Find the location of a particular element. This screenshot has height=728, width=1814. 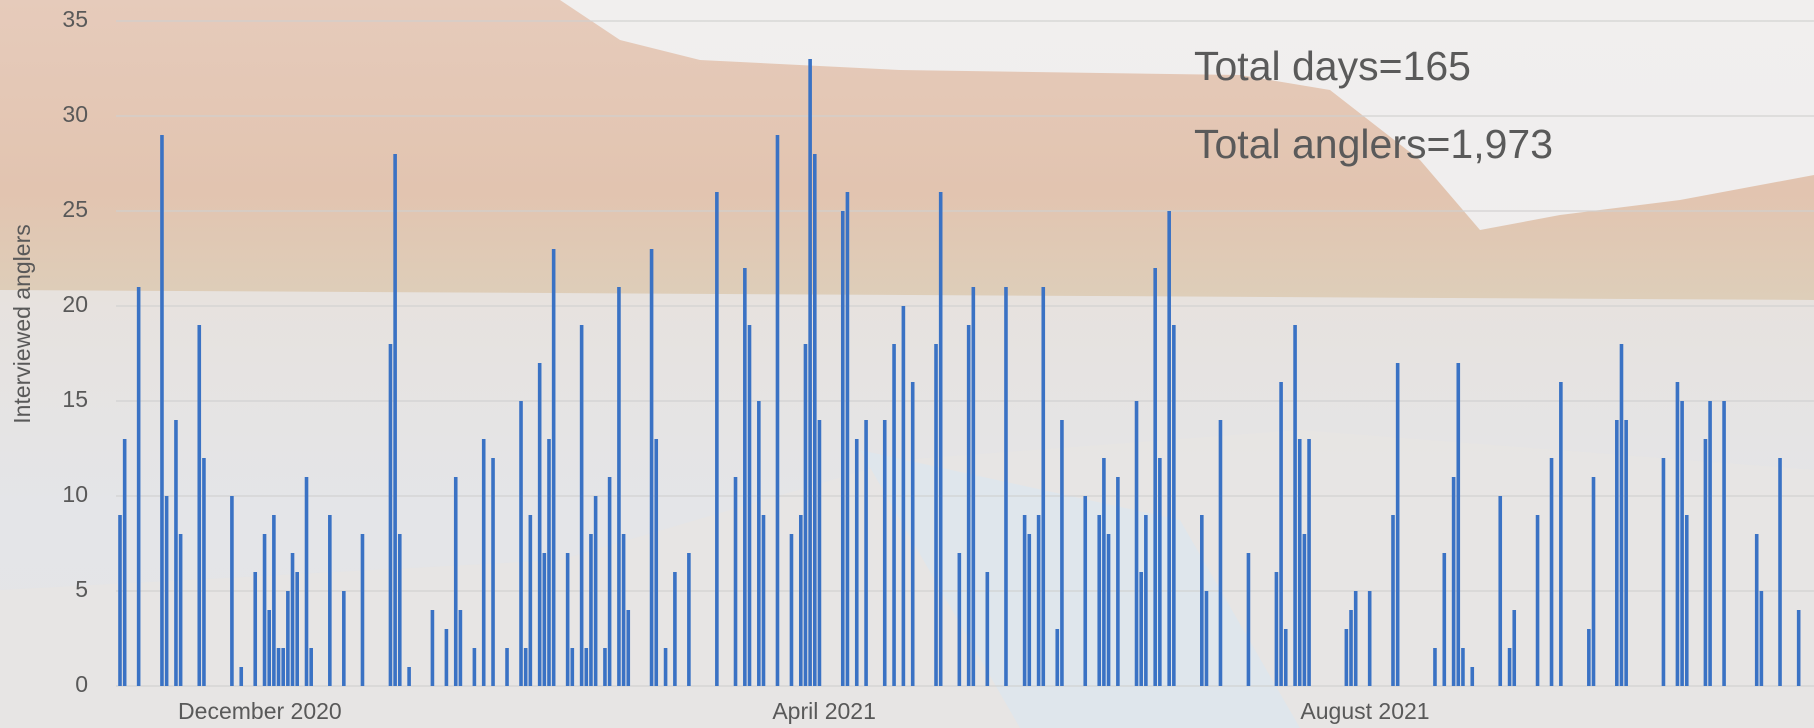

annotation: Total days=165 is located at coordinates (1332, 66).